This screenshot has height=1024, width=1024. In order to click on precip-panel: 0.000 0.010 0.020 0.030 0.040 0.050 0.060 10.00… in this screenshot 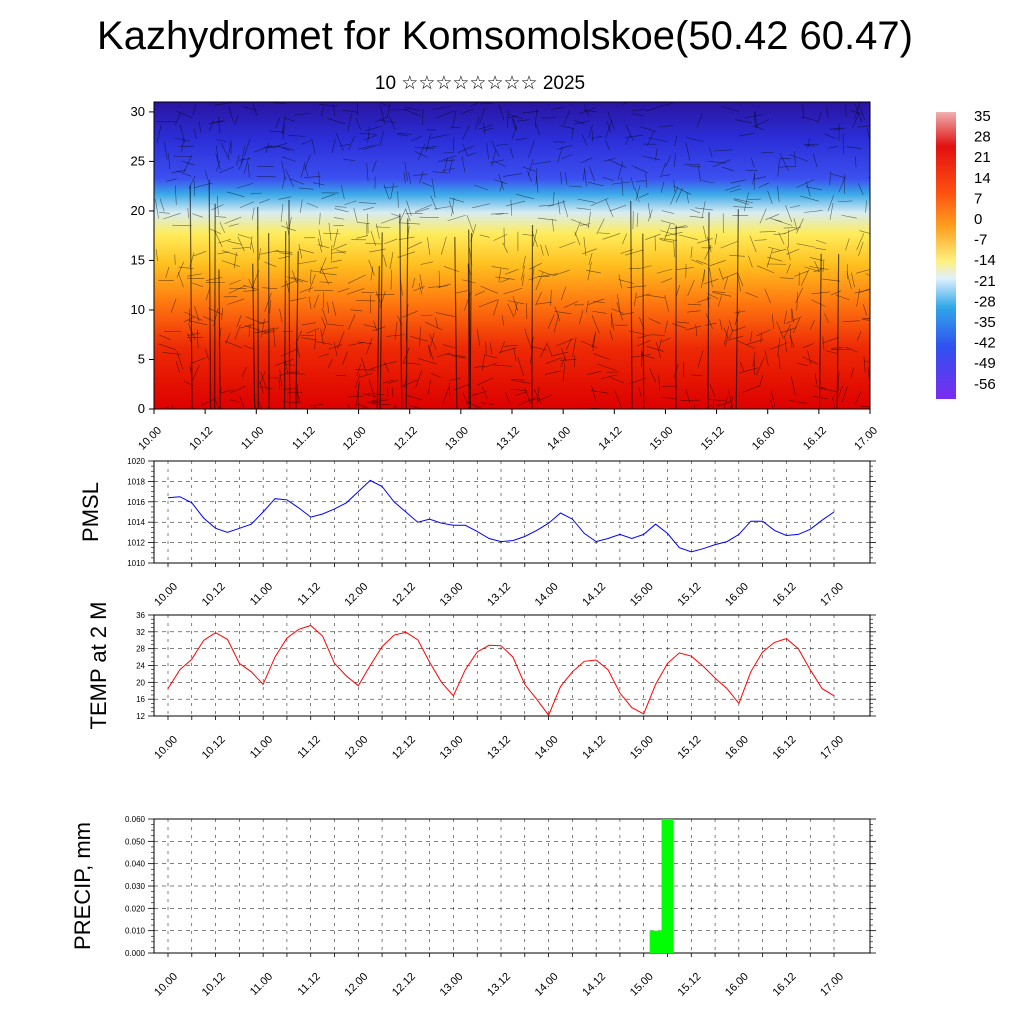, I will do `click(473, 907)`.